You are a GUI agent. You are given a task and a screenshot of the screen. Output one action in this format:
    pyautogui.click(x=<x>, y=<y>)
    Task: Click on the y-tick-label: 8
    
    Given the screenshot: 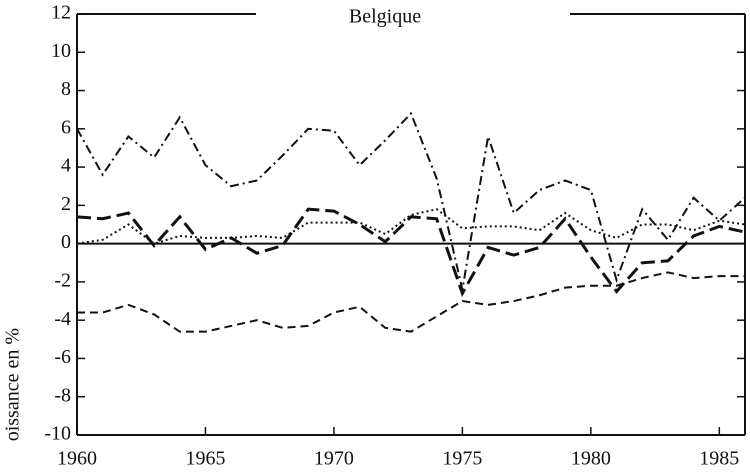 What is the action you would take?
    pyautogui.click(x=66, y=89)
    